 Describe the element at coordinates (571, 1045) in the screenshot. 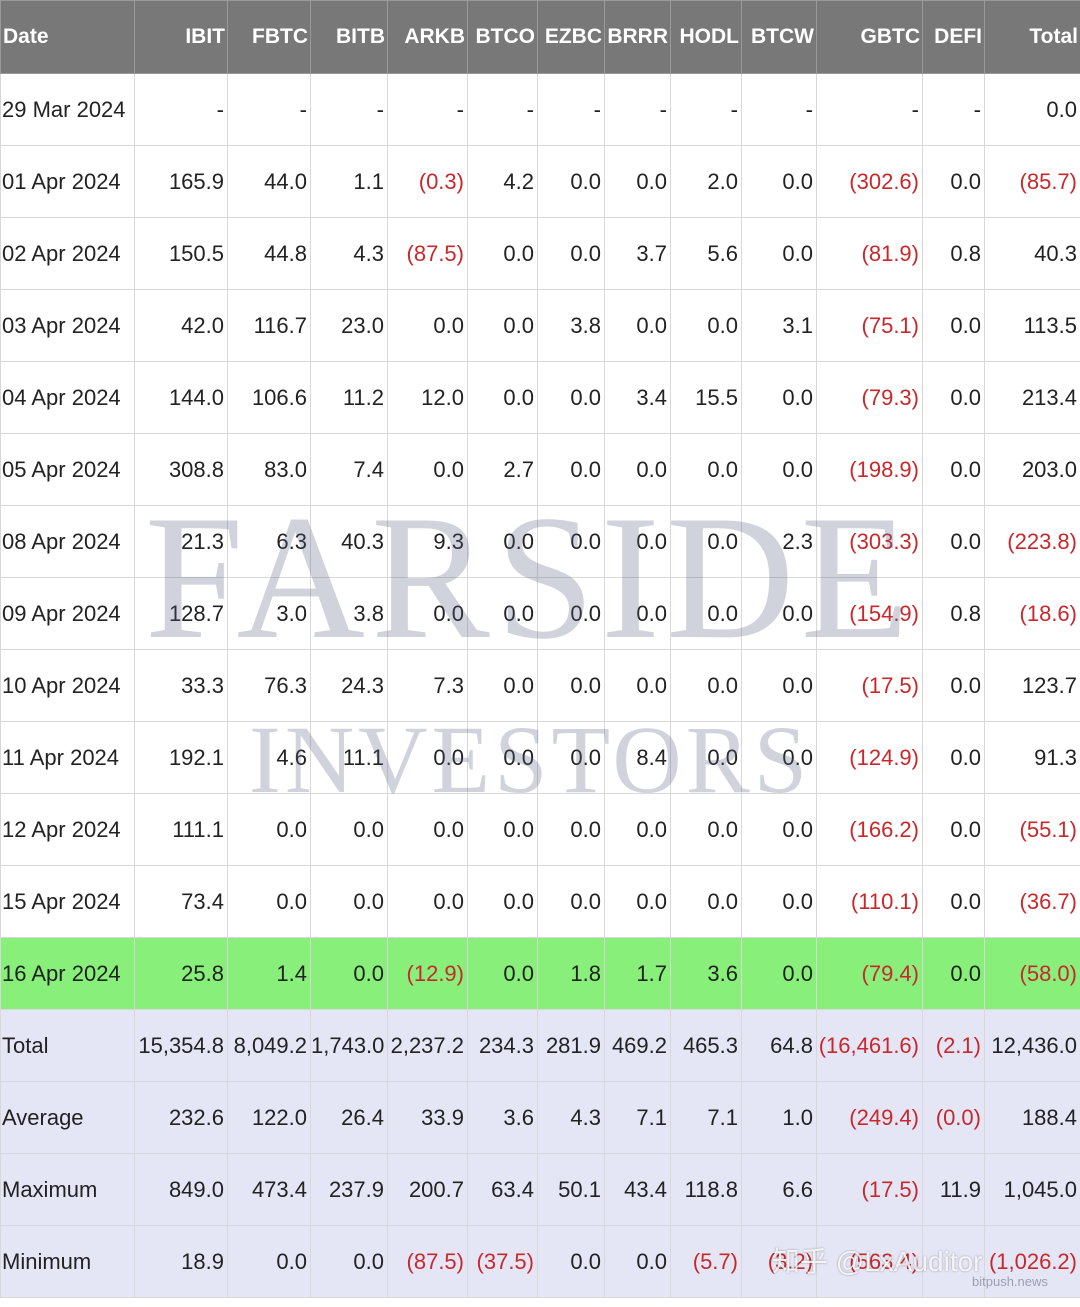

I see `value-cell: 281.9` at that location.